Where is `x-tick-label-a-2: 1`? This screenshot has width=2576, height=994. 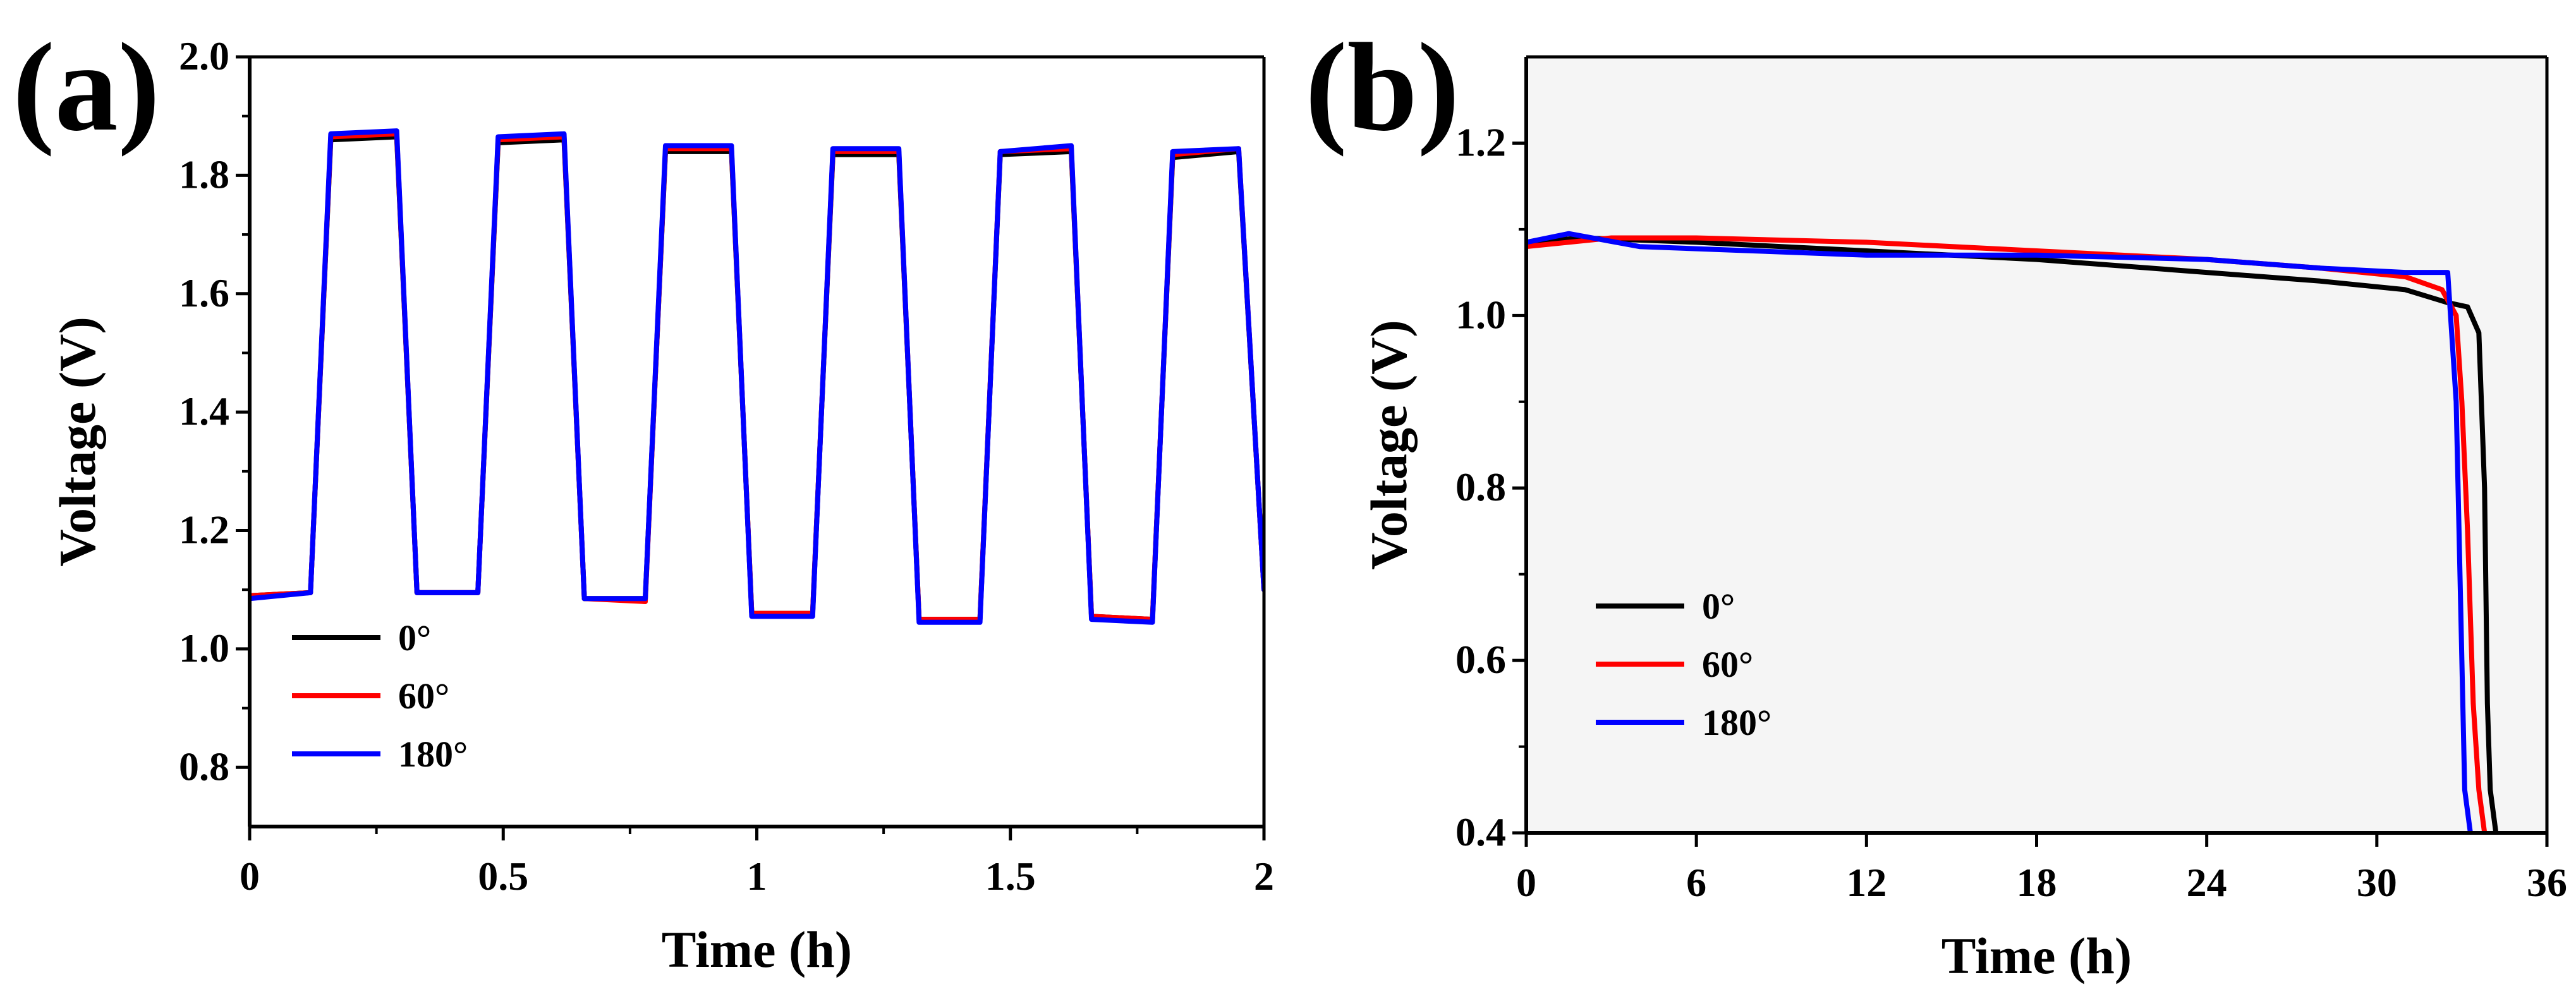 x-tick-label-a-2: 1 is located at coordinates (757, 876).